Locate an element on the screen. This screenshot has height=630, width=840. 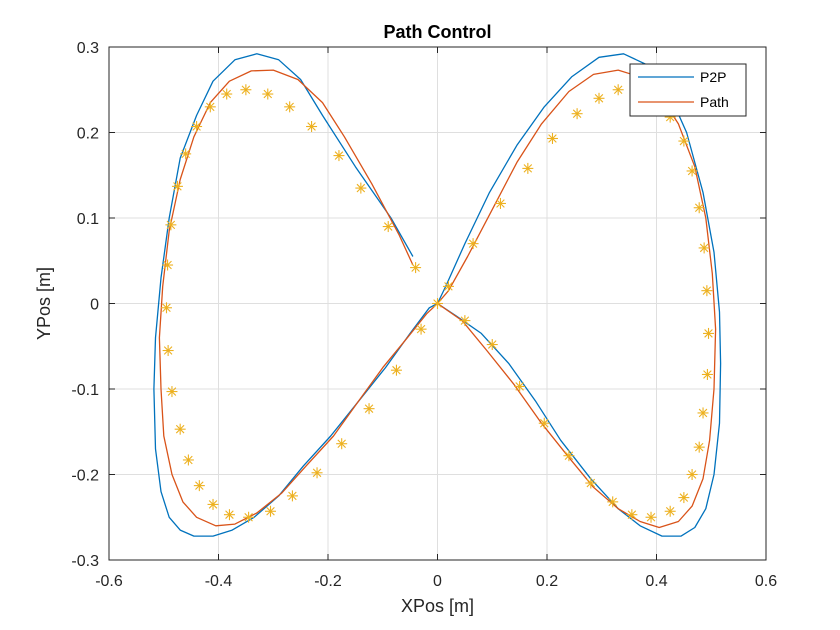
y-tick-label: 0.2 is located at coordinates (88, 134).